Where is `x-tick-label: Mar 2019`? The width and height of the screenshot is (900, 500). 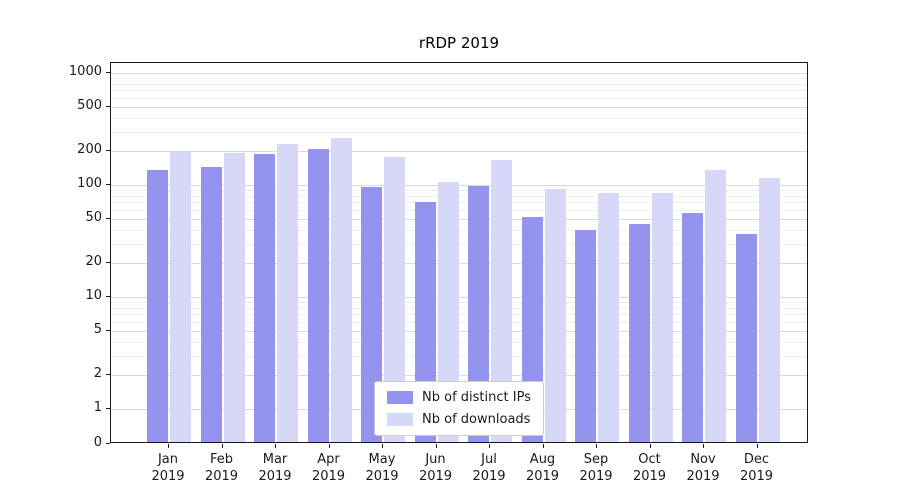 x-tick-label: Mar 2019 is located at coordinates (275, 468).